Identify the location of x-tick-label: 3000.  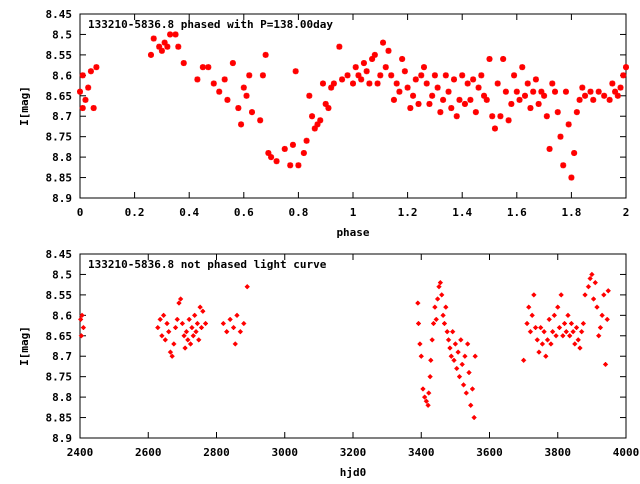
(285, 452).